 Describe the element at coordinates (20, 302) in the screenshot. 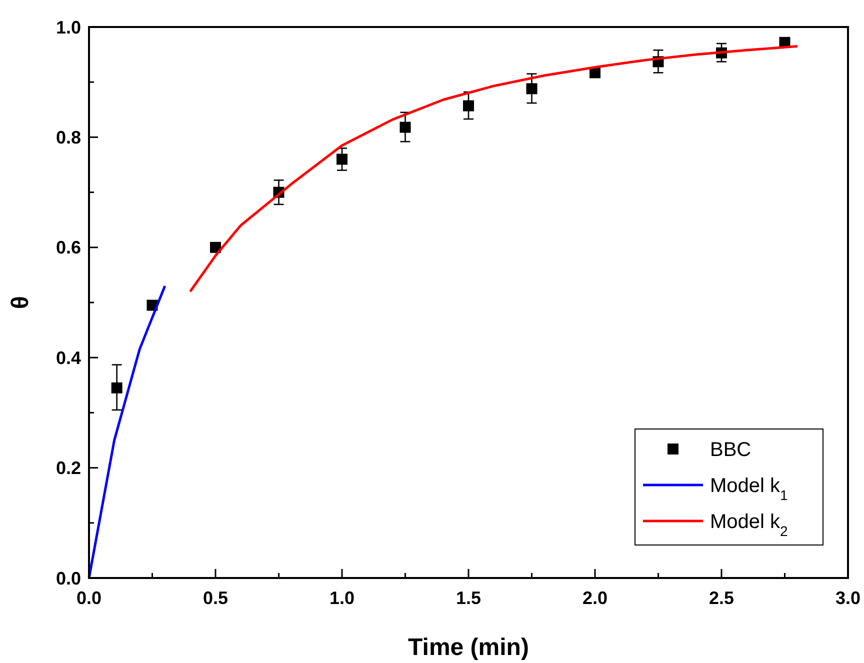

I see `y-axis-title: θ` at that location.